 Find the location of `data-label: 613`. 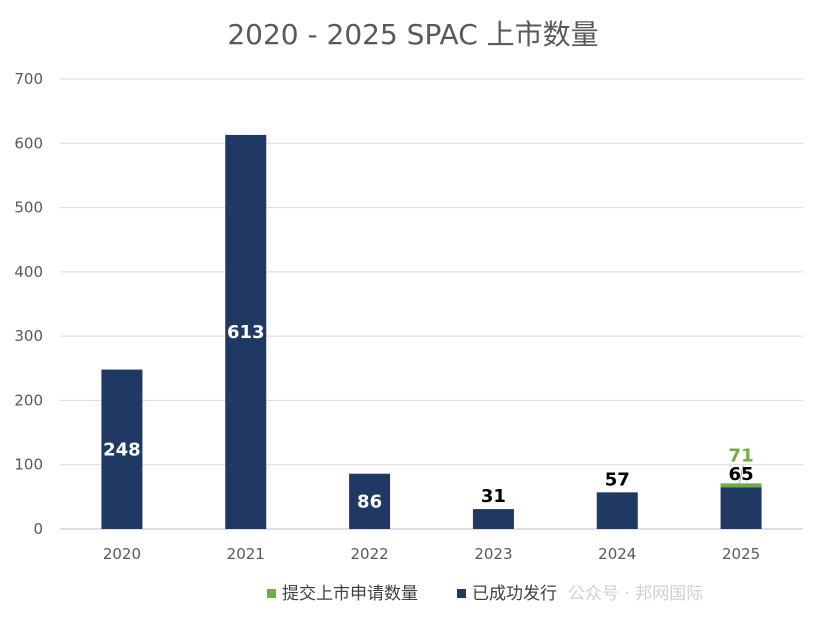

data-label: 613 is located at coordinates (246, 332).